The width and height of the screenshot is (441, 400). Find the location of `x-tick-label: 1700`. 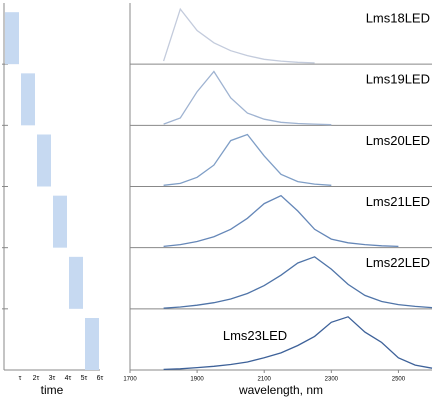

x-tick-label: 1700 is located at coordinates (130, 380).